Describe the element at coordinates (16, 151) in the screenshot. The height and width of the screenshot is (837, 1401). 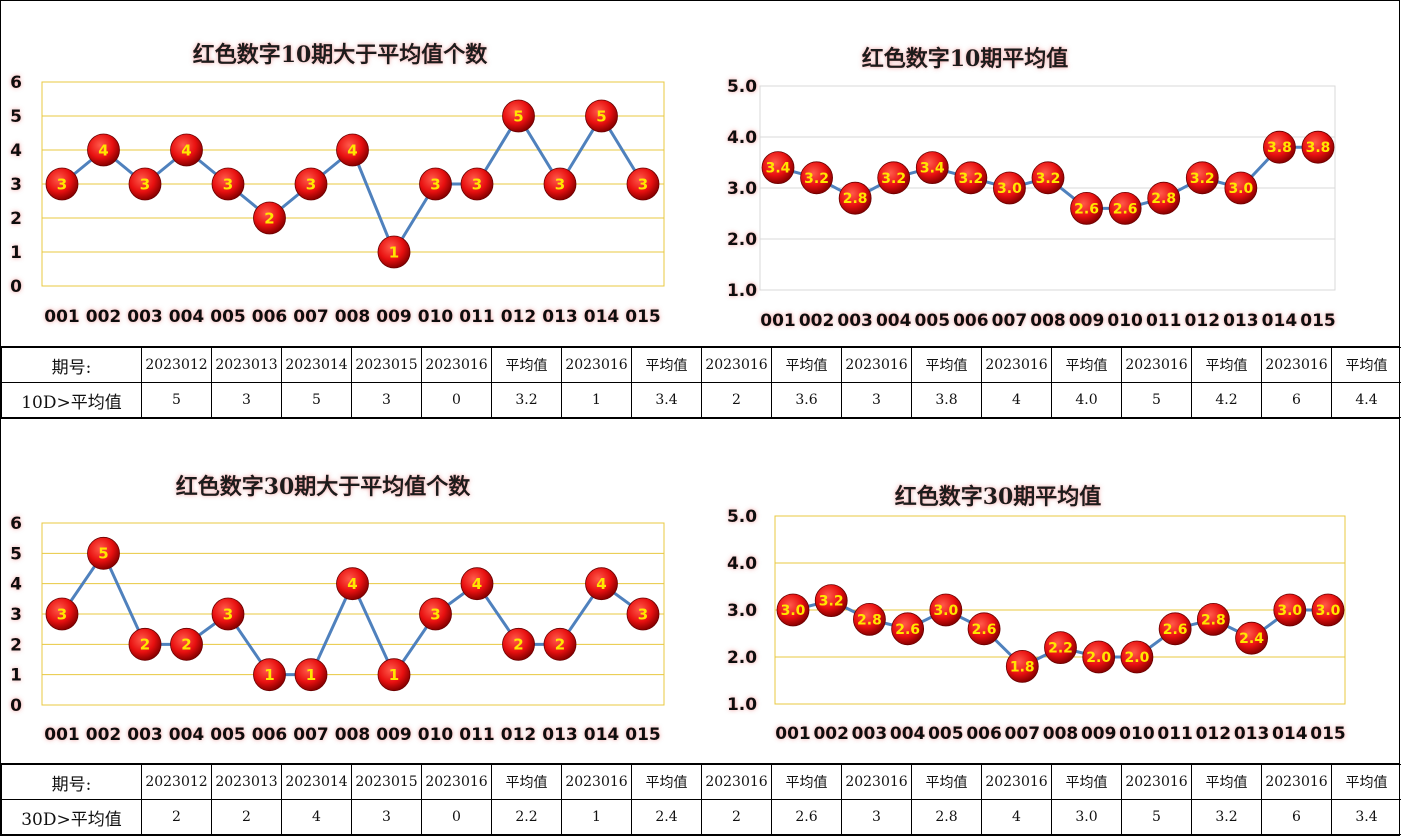
I see `y-tick-label: 4` at that location.